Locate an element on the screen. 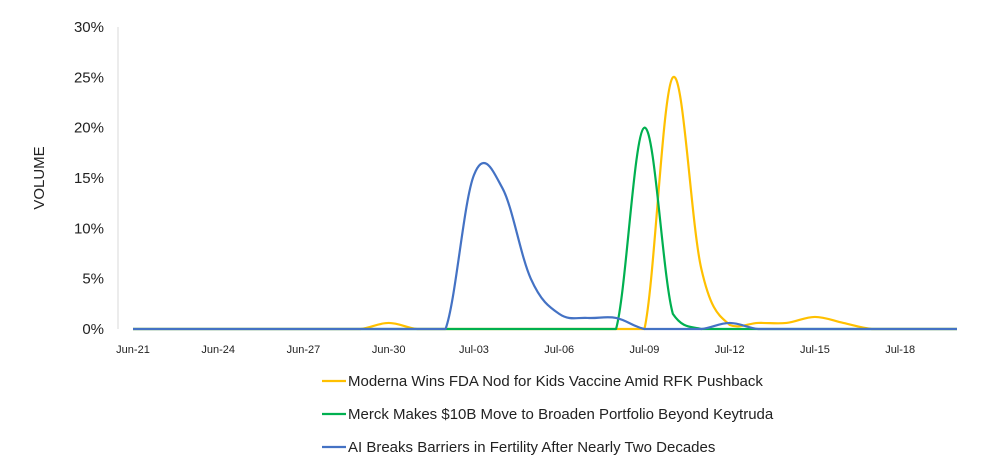 The image size is (990, 466). x-tick-label: Jul-15 is located at coordinates (815, 350).